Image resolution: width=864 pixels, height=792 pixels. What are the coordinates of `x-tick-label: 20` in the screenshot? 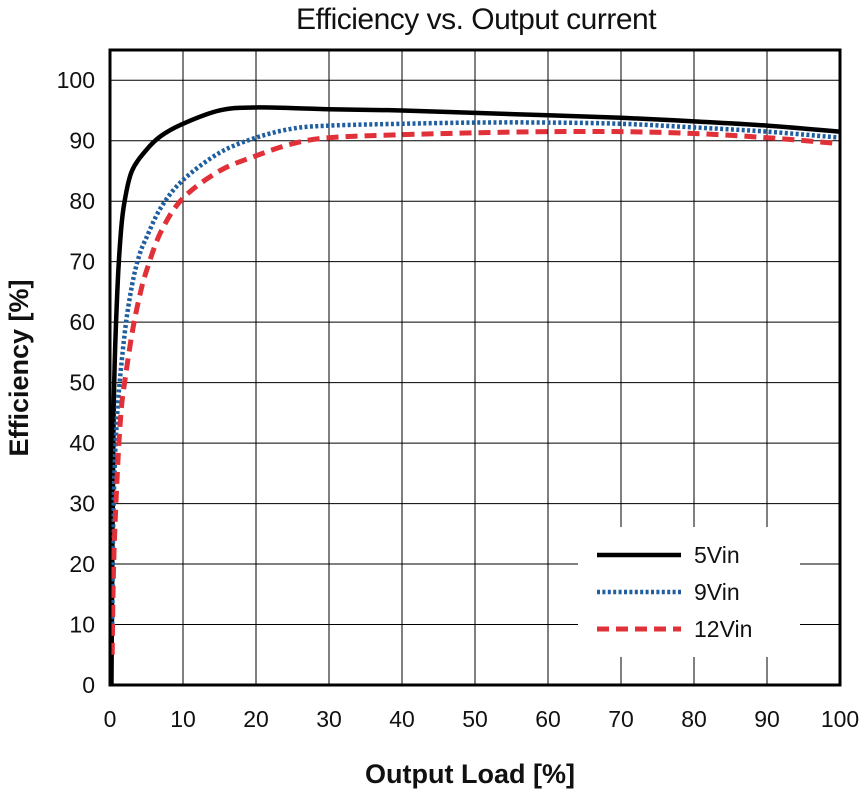 It's located at (256, 719).